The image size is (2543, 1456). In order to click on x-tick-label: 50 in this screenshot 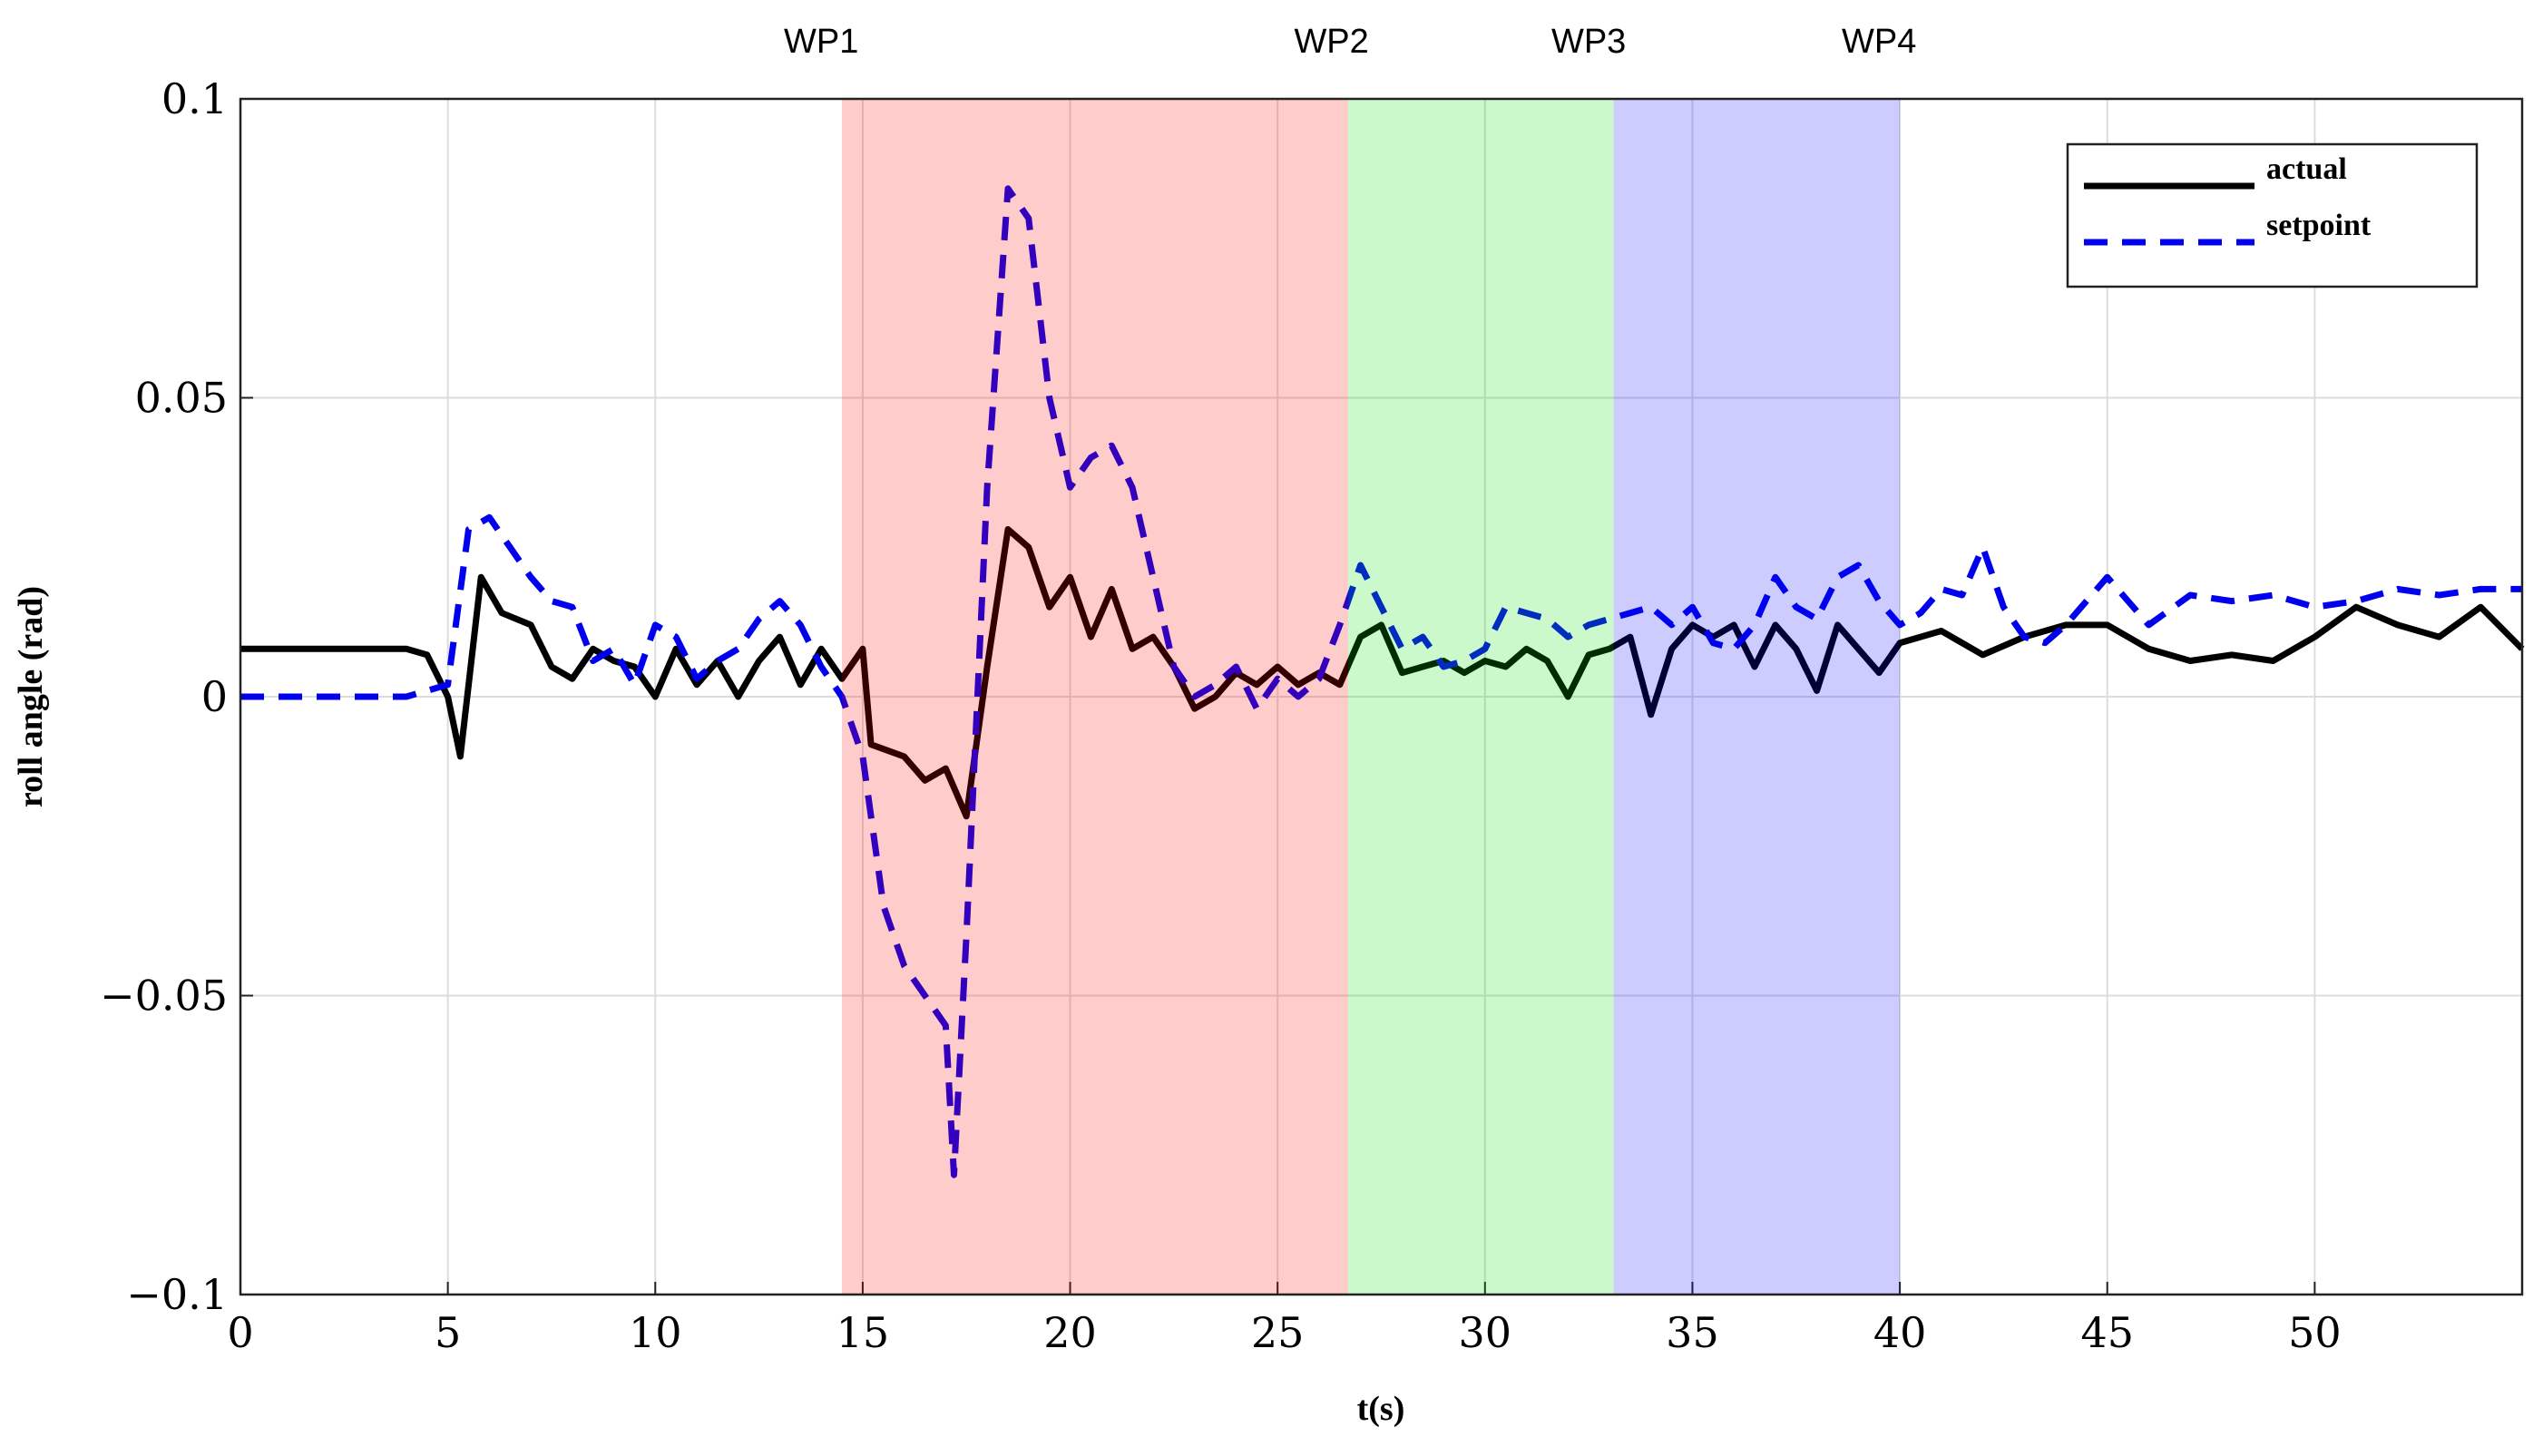, I will do `click(2315, 1333)`.